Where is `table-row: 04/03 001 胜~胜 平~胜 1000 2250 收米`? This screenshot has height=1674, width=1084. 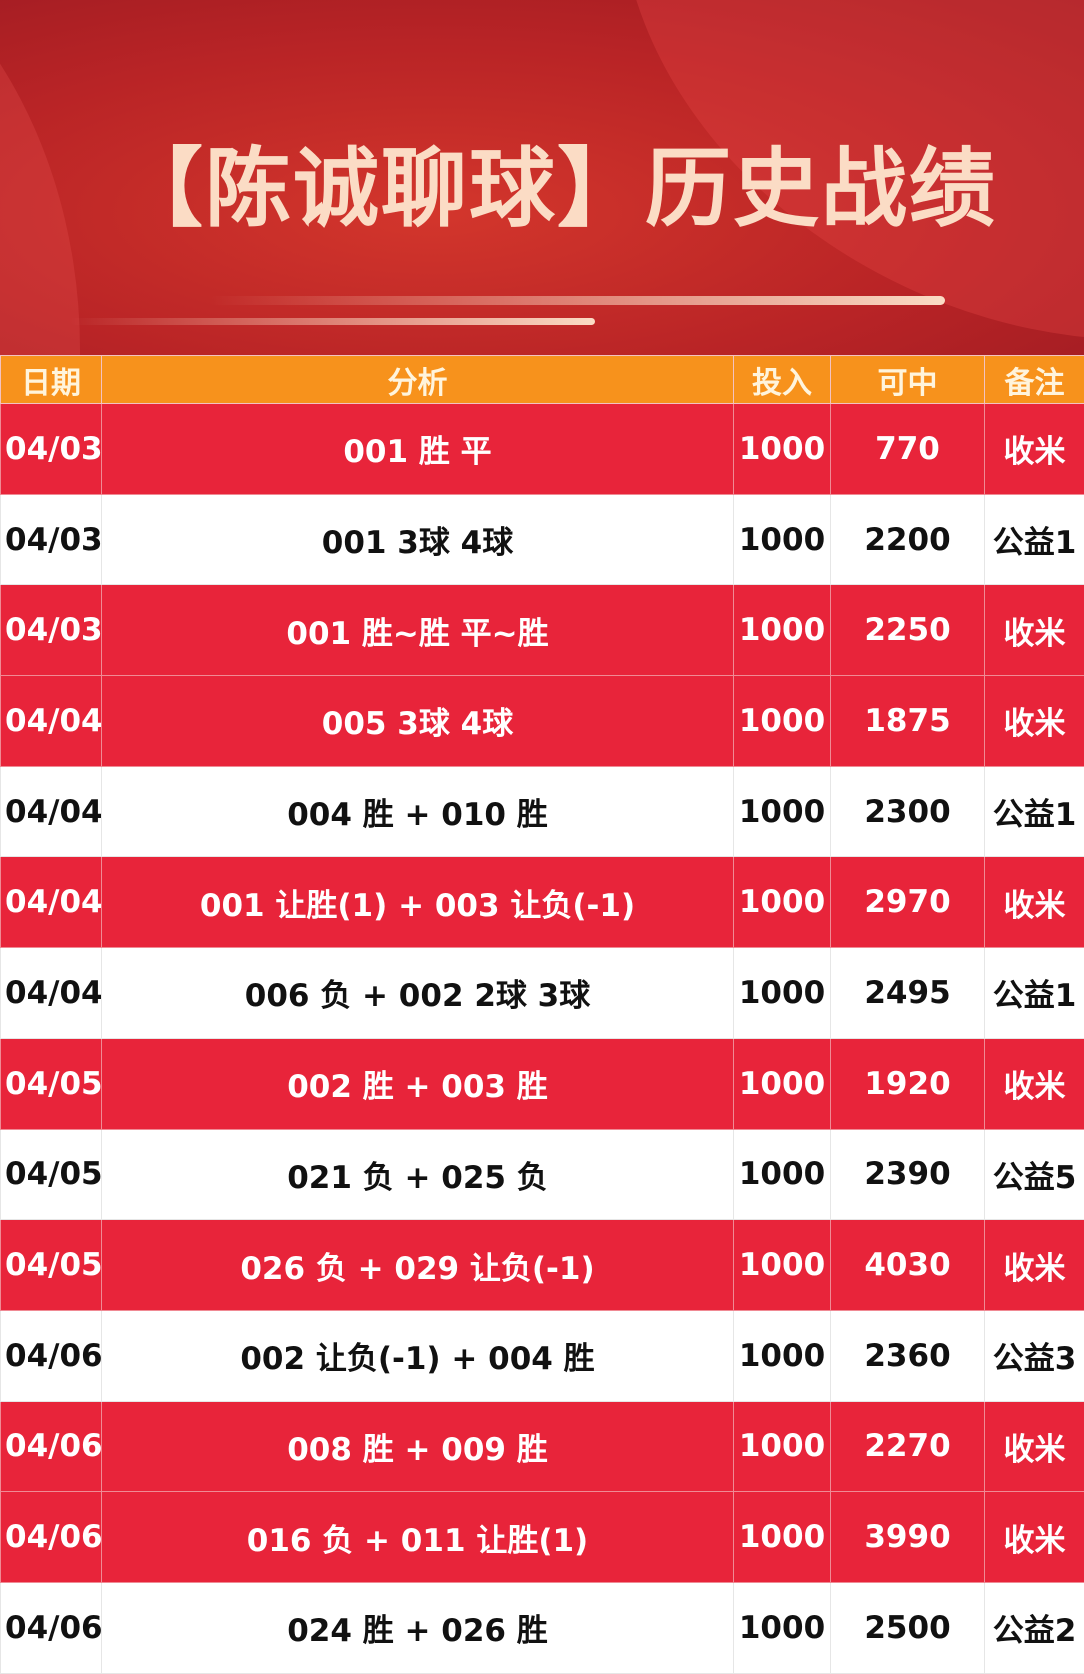
table-row: 04/03 001 胜~胜 平~胜 1000 2250 收米 is located at coordinates (542, 630).